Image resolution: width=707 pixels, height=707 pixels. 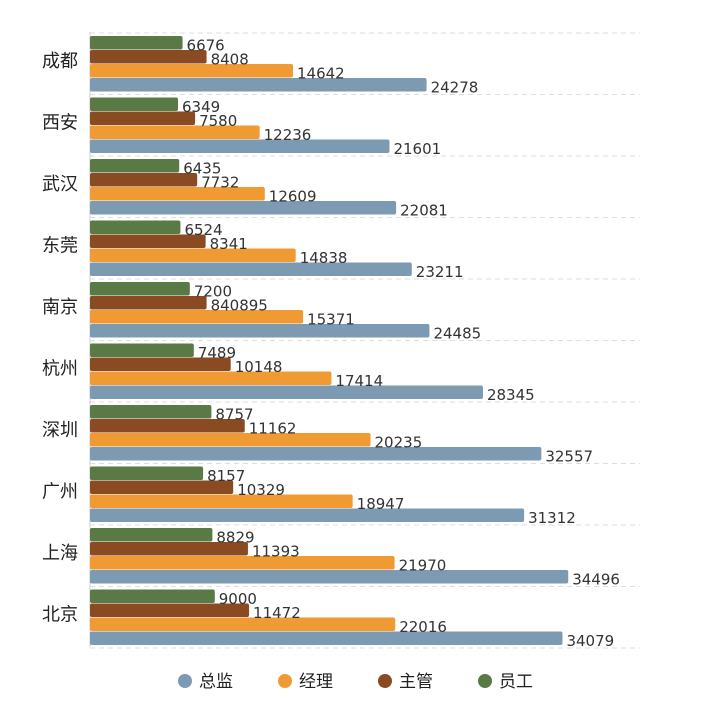 What do you see at coordinates (511, 395) in the screenshot?
I see `value-label: 28345` at bounding box center [511, 395].